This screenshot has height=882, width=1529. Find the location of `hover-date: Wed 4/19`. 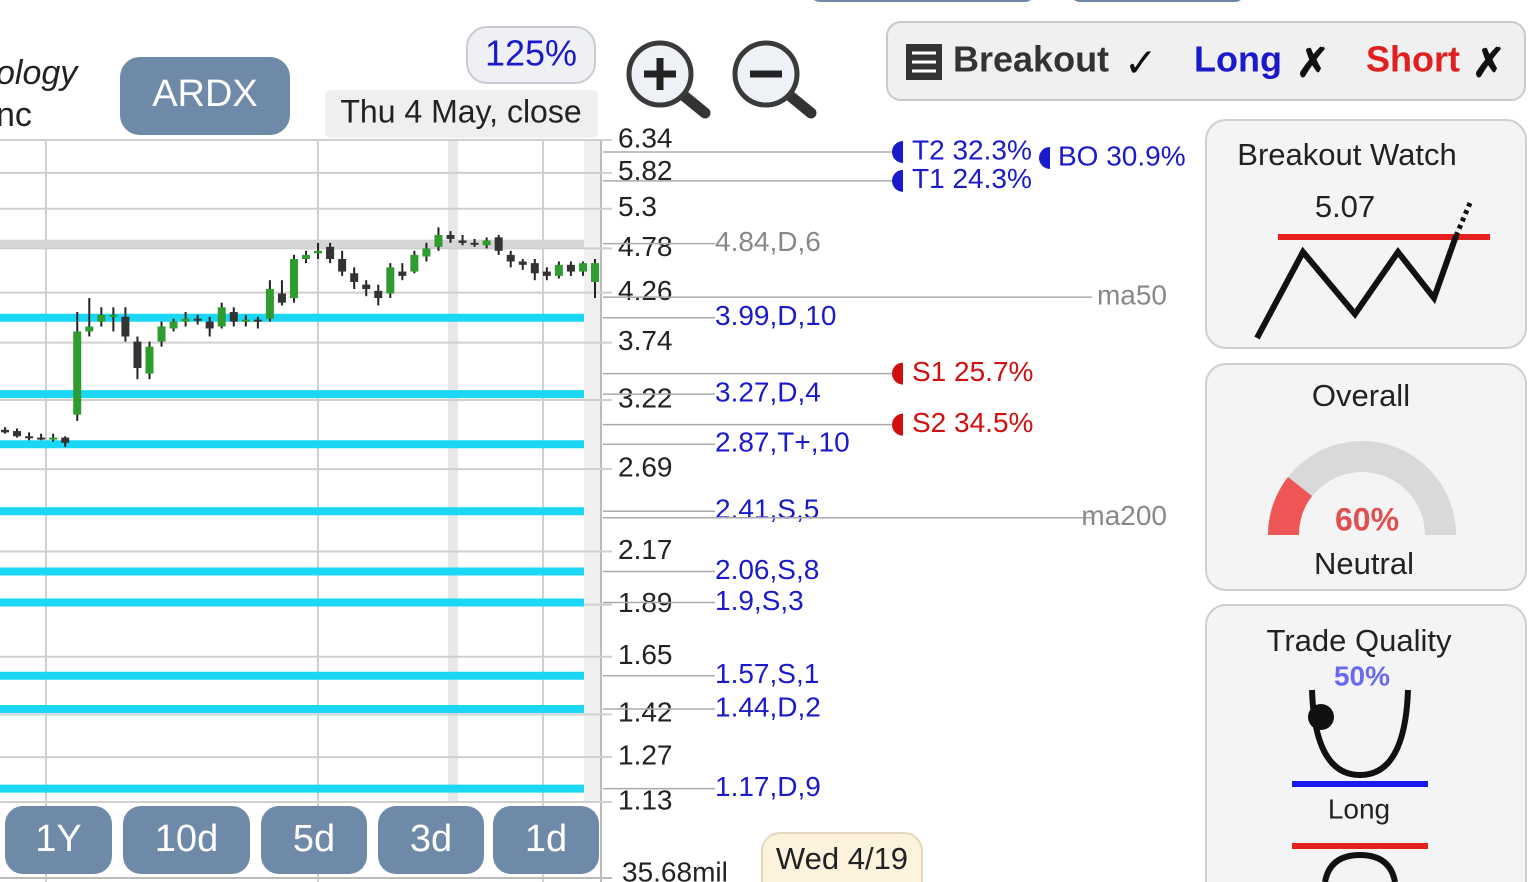

hover-date: Wed 4/19 is located at coordinates (842, 858).